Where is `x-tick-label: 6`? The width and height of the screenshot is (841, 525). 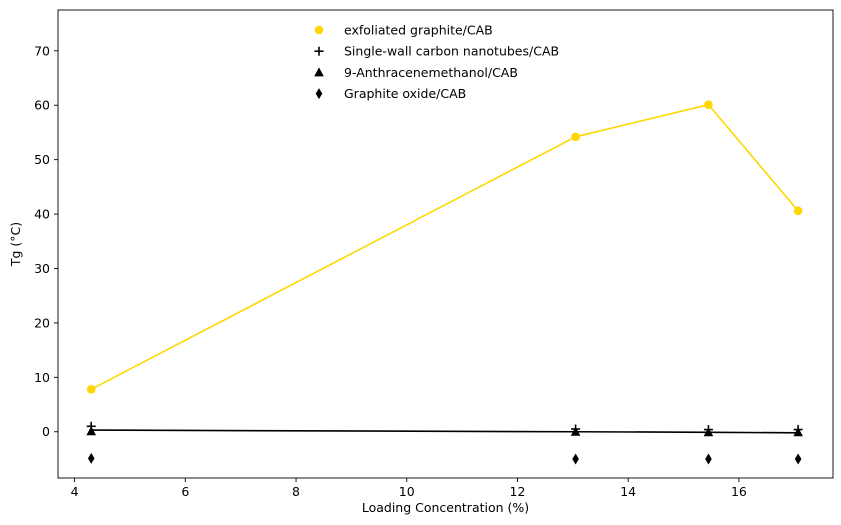 x-tick-label: 6 is located at coordinates (185, 491).